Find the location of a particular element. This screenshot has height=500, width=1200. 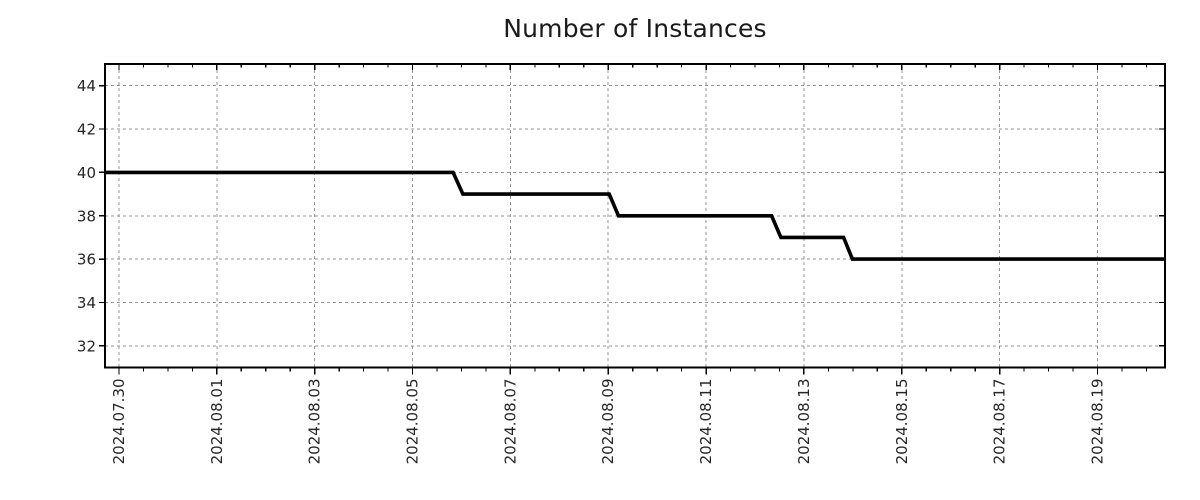

x-tick-label: 2024.08.07 is located at coordinates (510, 422).